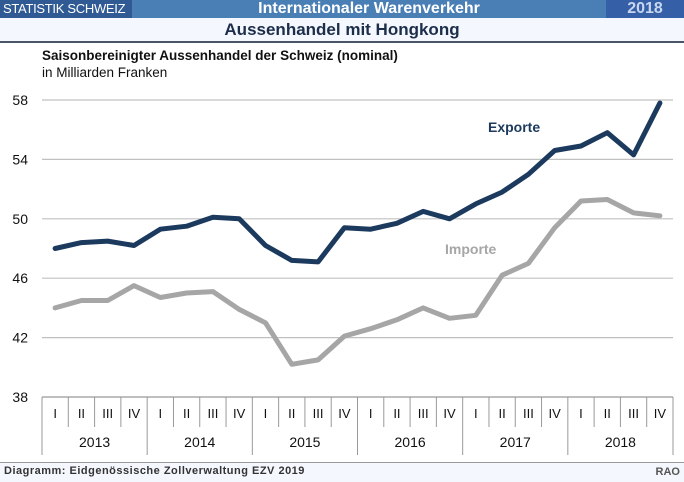 The image size is (684, 482). Describe the element at coordinates (20, 278) in the screenshot. I see `y-tick-label: 46` at that location.